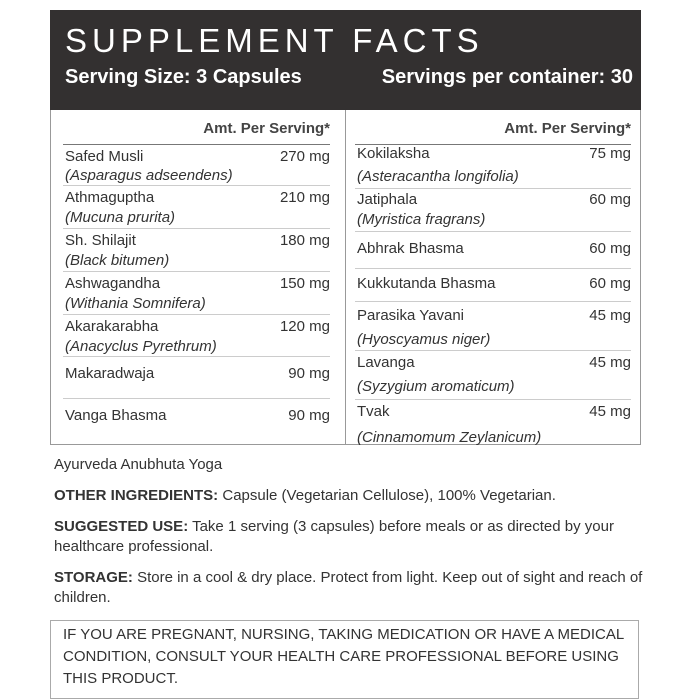  What do you see at coordinates (112, 326) in the screenshot?
I see `ingredient-name: Akarakarabha` at bounding box center [112, 326].